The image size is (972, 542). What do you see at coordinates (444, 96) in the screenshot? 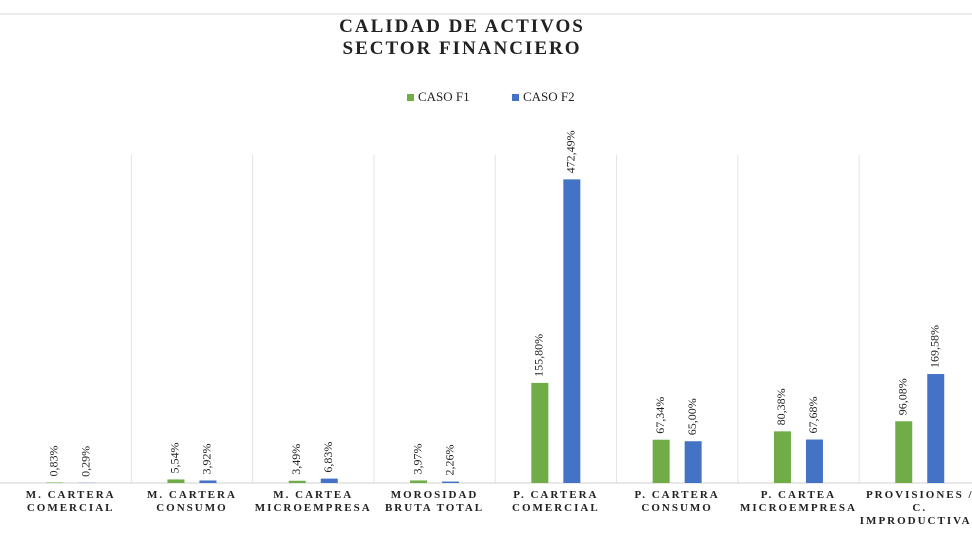
I see `legend-label: CASO F1` at bounding box center [444, 96].